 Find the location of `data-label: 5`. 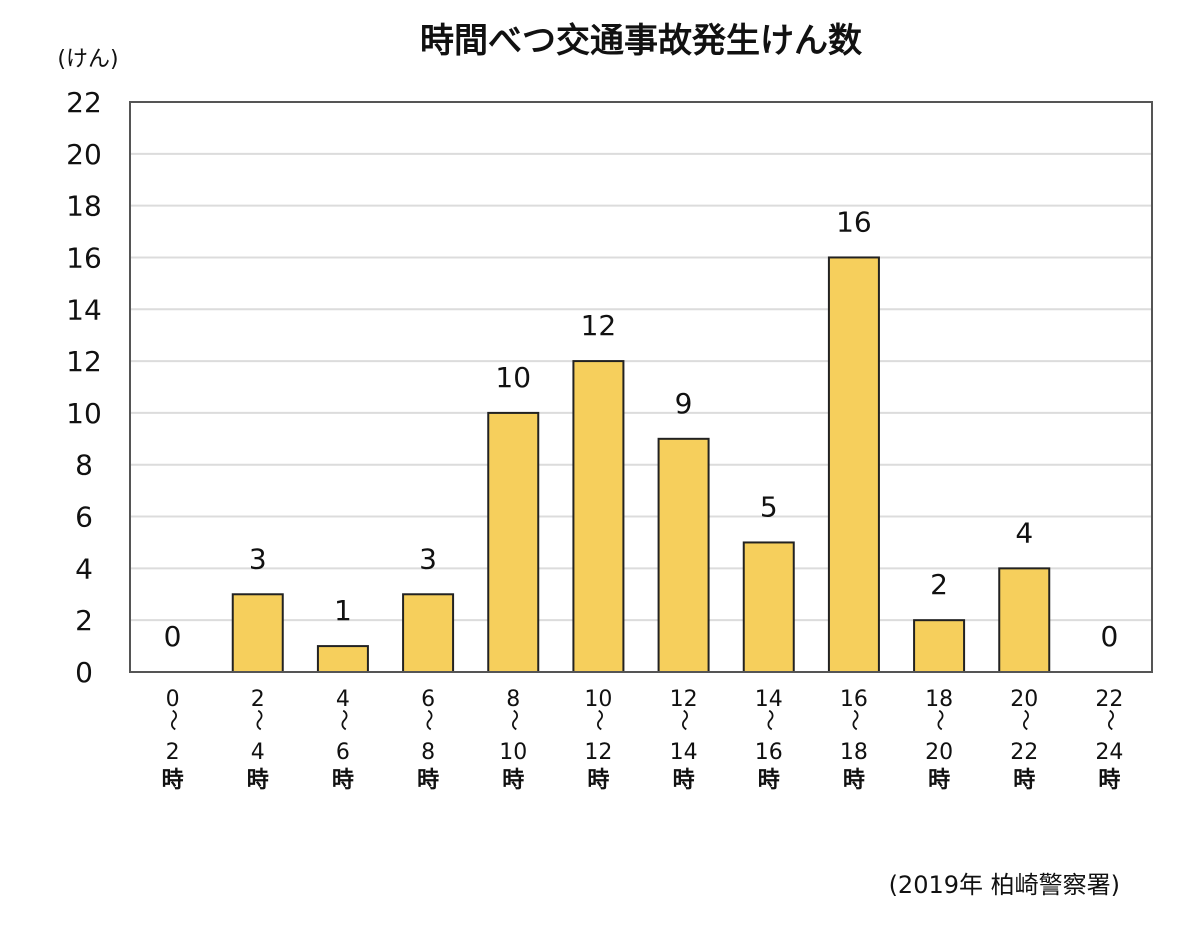

data-label: 5 is located at coordinates (769, 506).